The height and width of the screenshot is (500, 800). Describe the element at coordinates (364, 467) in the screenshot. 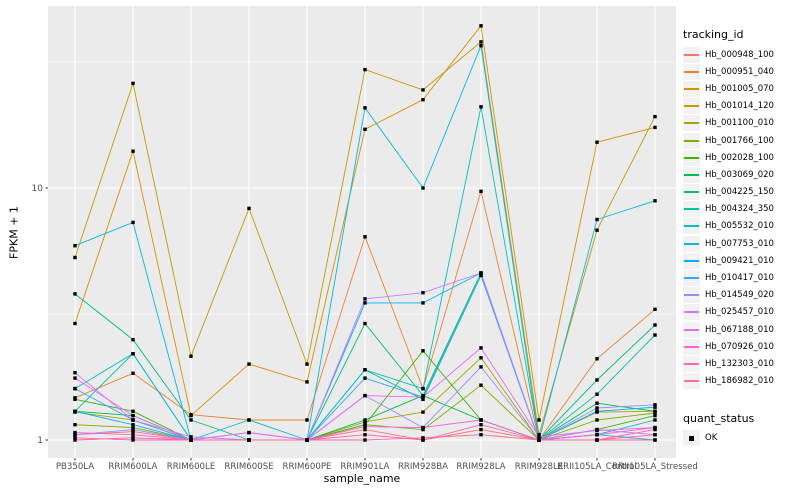

I see `x-tick-label: RRIM901LA` at that location.